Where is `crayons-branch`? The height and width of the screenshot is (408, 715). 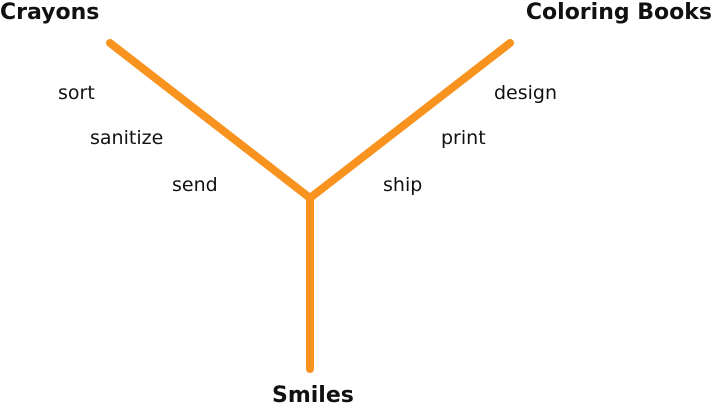
crayons-branch is located at coordinates (210, 120).